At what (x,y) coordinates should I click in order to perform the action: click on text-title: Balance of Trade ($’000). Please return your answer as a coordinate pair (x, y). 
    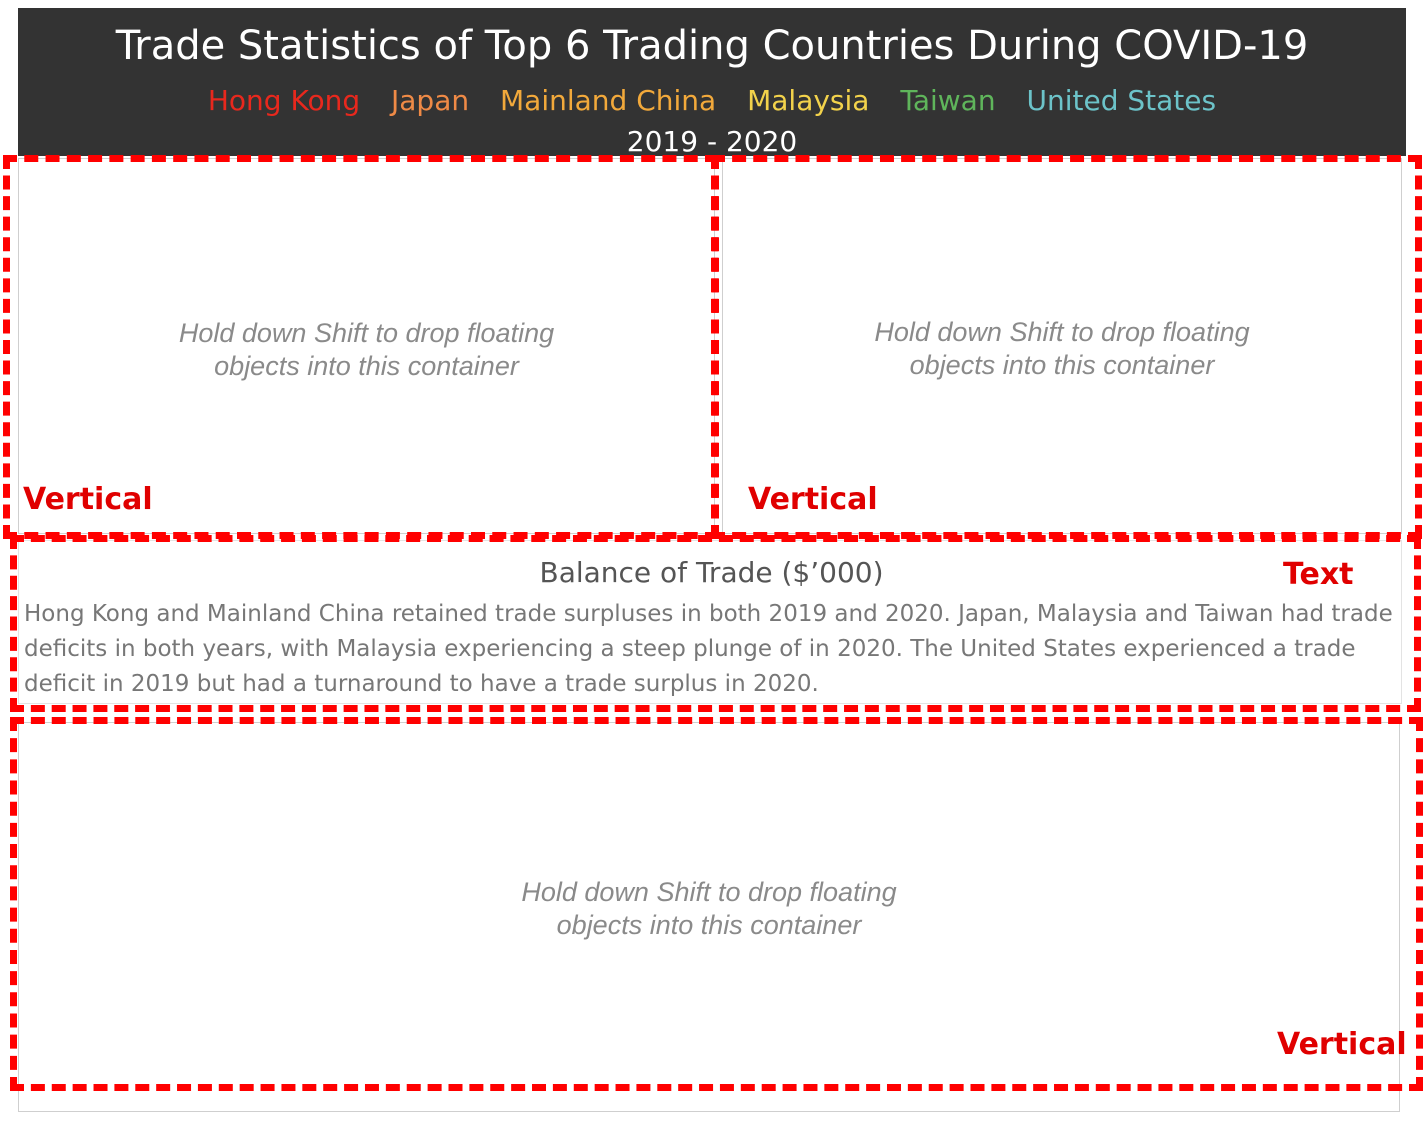
    Looking at the image, I should click on (711, 572).